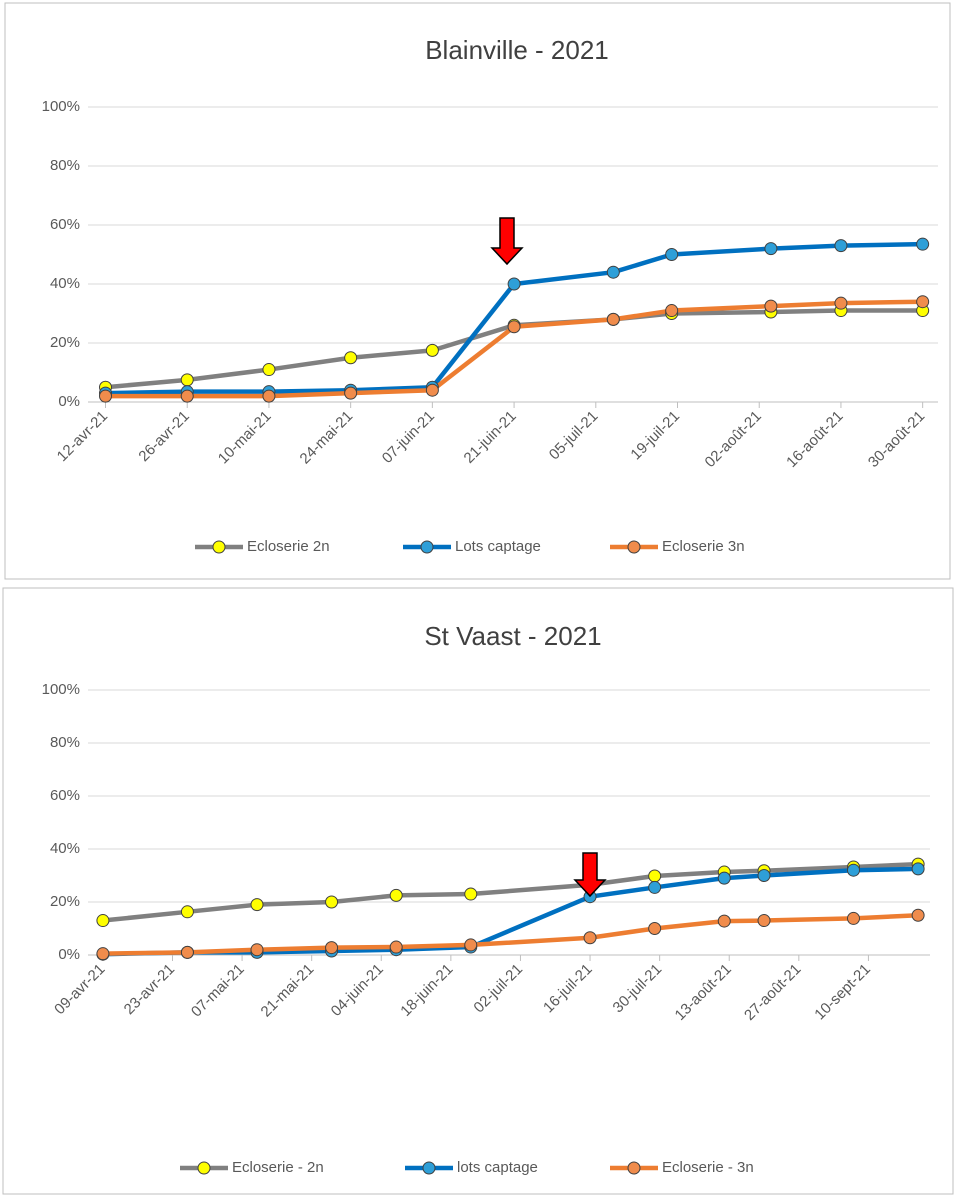  I want to click on chart-title: St Vaast - 2021, so click(512, 636).